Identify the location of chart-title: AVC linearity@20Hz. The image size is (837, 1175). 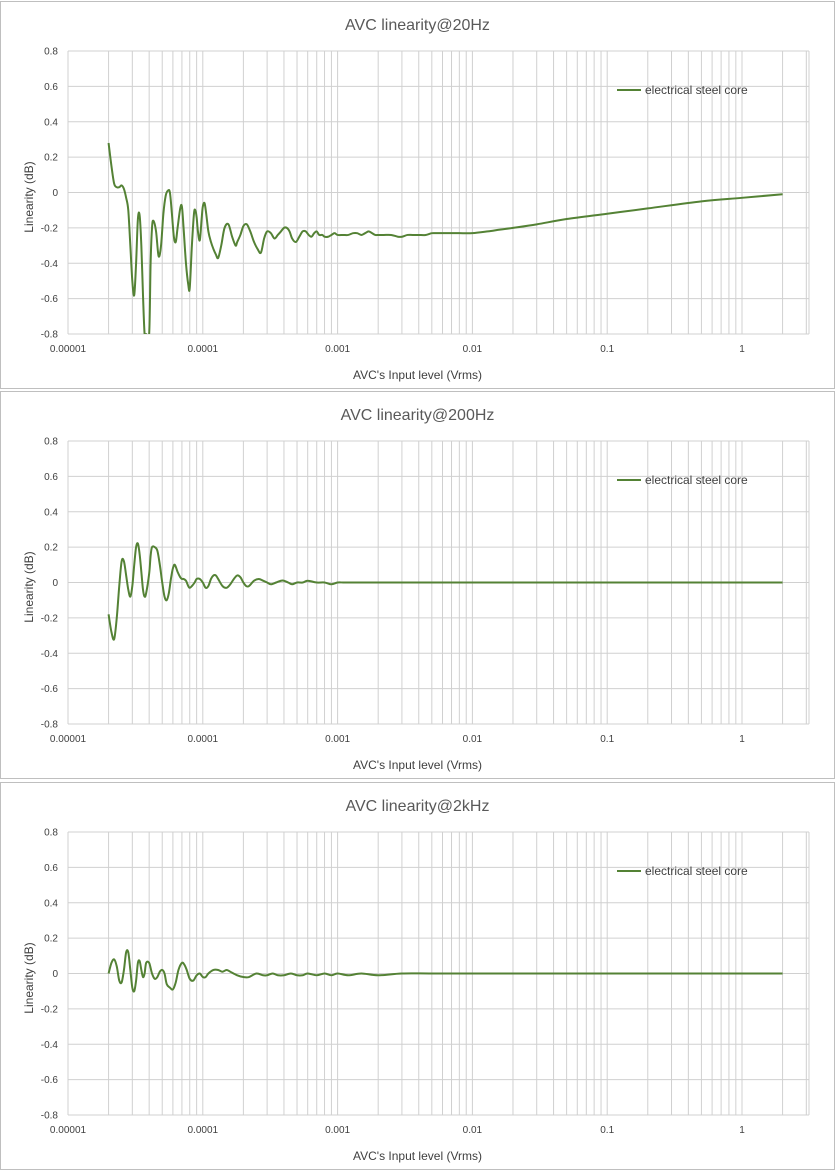
(417, 25).